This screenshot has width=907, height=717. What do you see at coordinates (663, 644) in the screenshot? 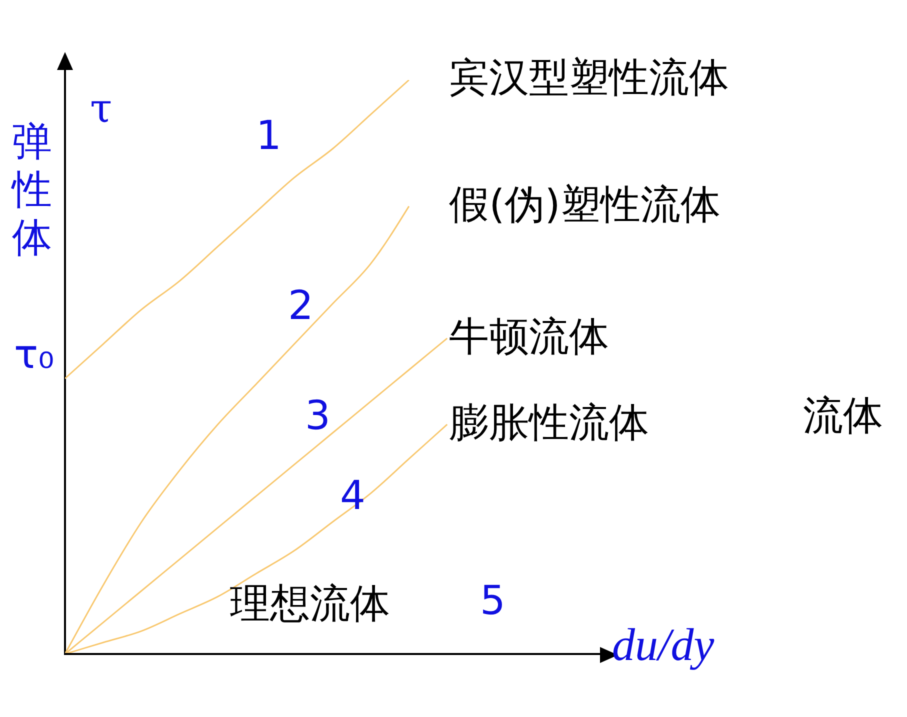
I see `x-axis-title: du/dy` at bounding box center [663, 644].